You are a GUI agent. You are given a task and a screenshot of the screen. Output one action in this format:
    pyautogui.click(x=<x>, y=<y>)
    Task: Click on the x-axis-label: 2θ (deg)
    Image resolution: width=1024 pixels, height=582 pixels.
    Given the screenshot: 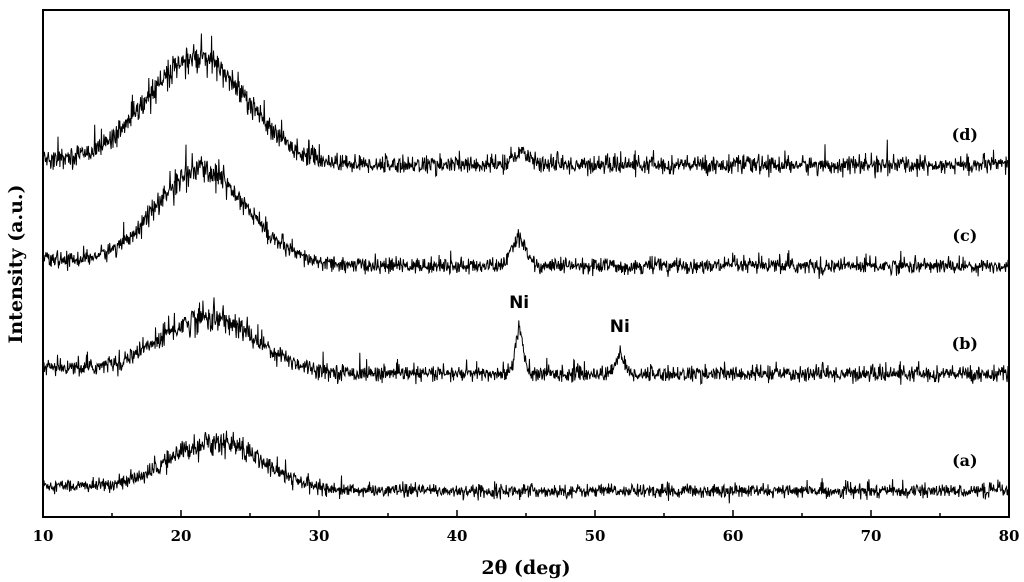 What is the action you would take?
    pyautogui.click(x=525, y=568)
    